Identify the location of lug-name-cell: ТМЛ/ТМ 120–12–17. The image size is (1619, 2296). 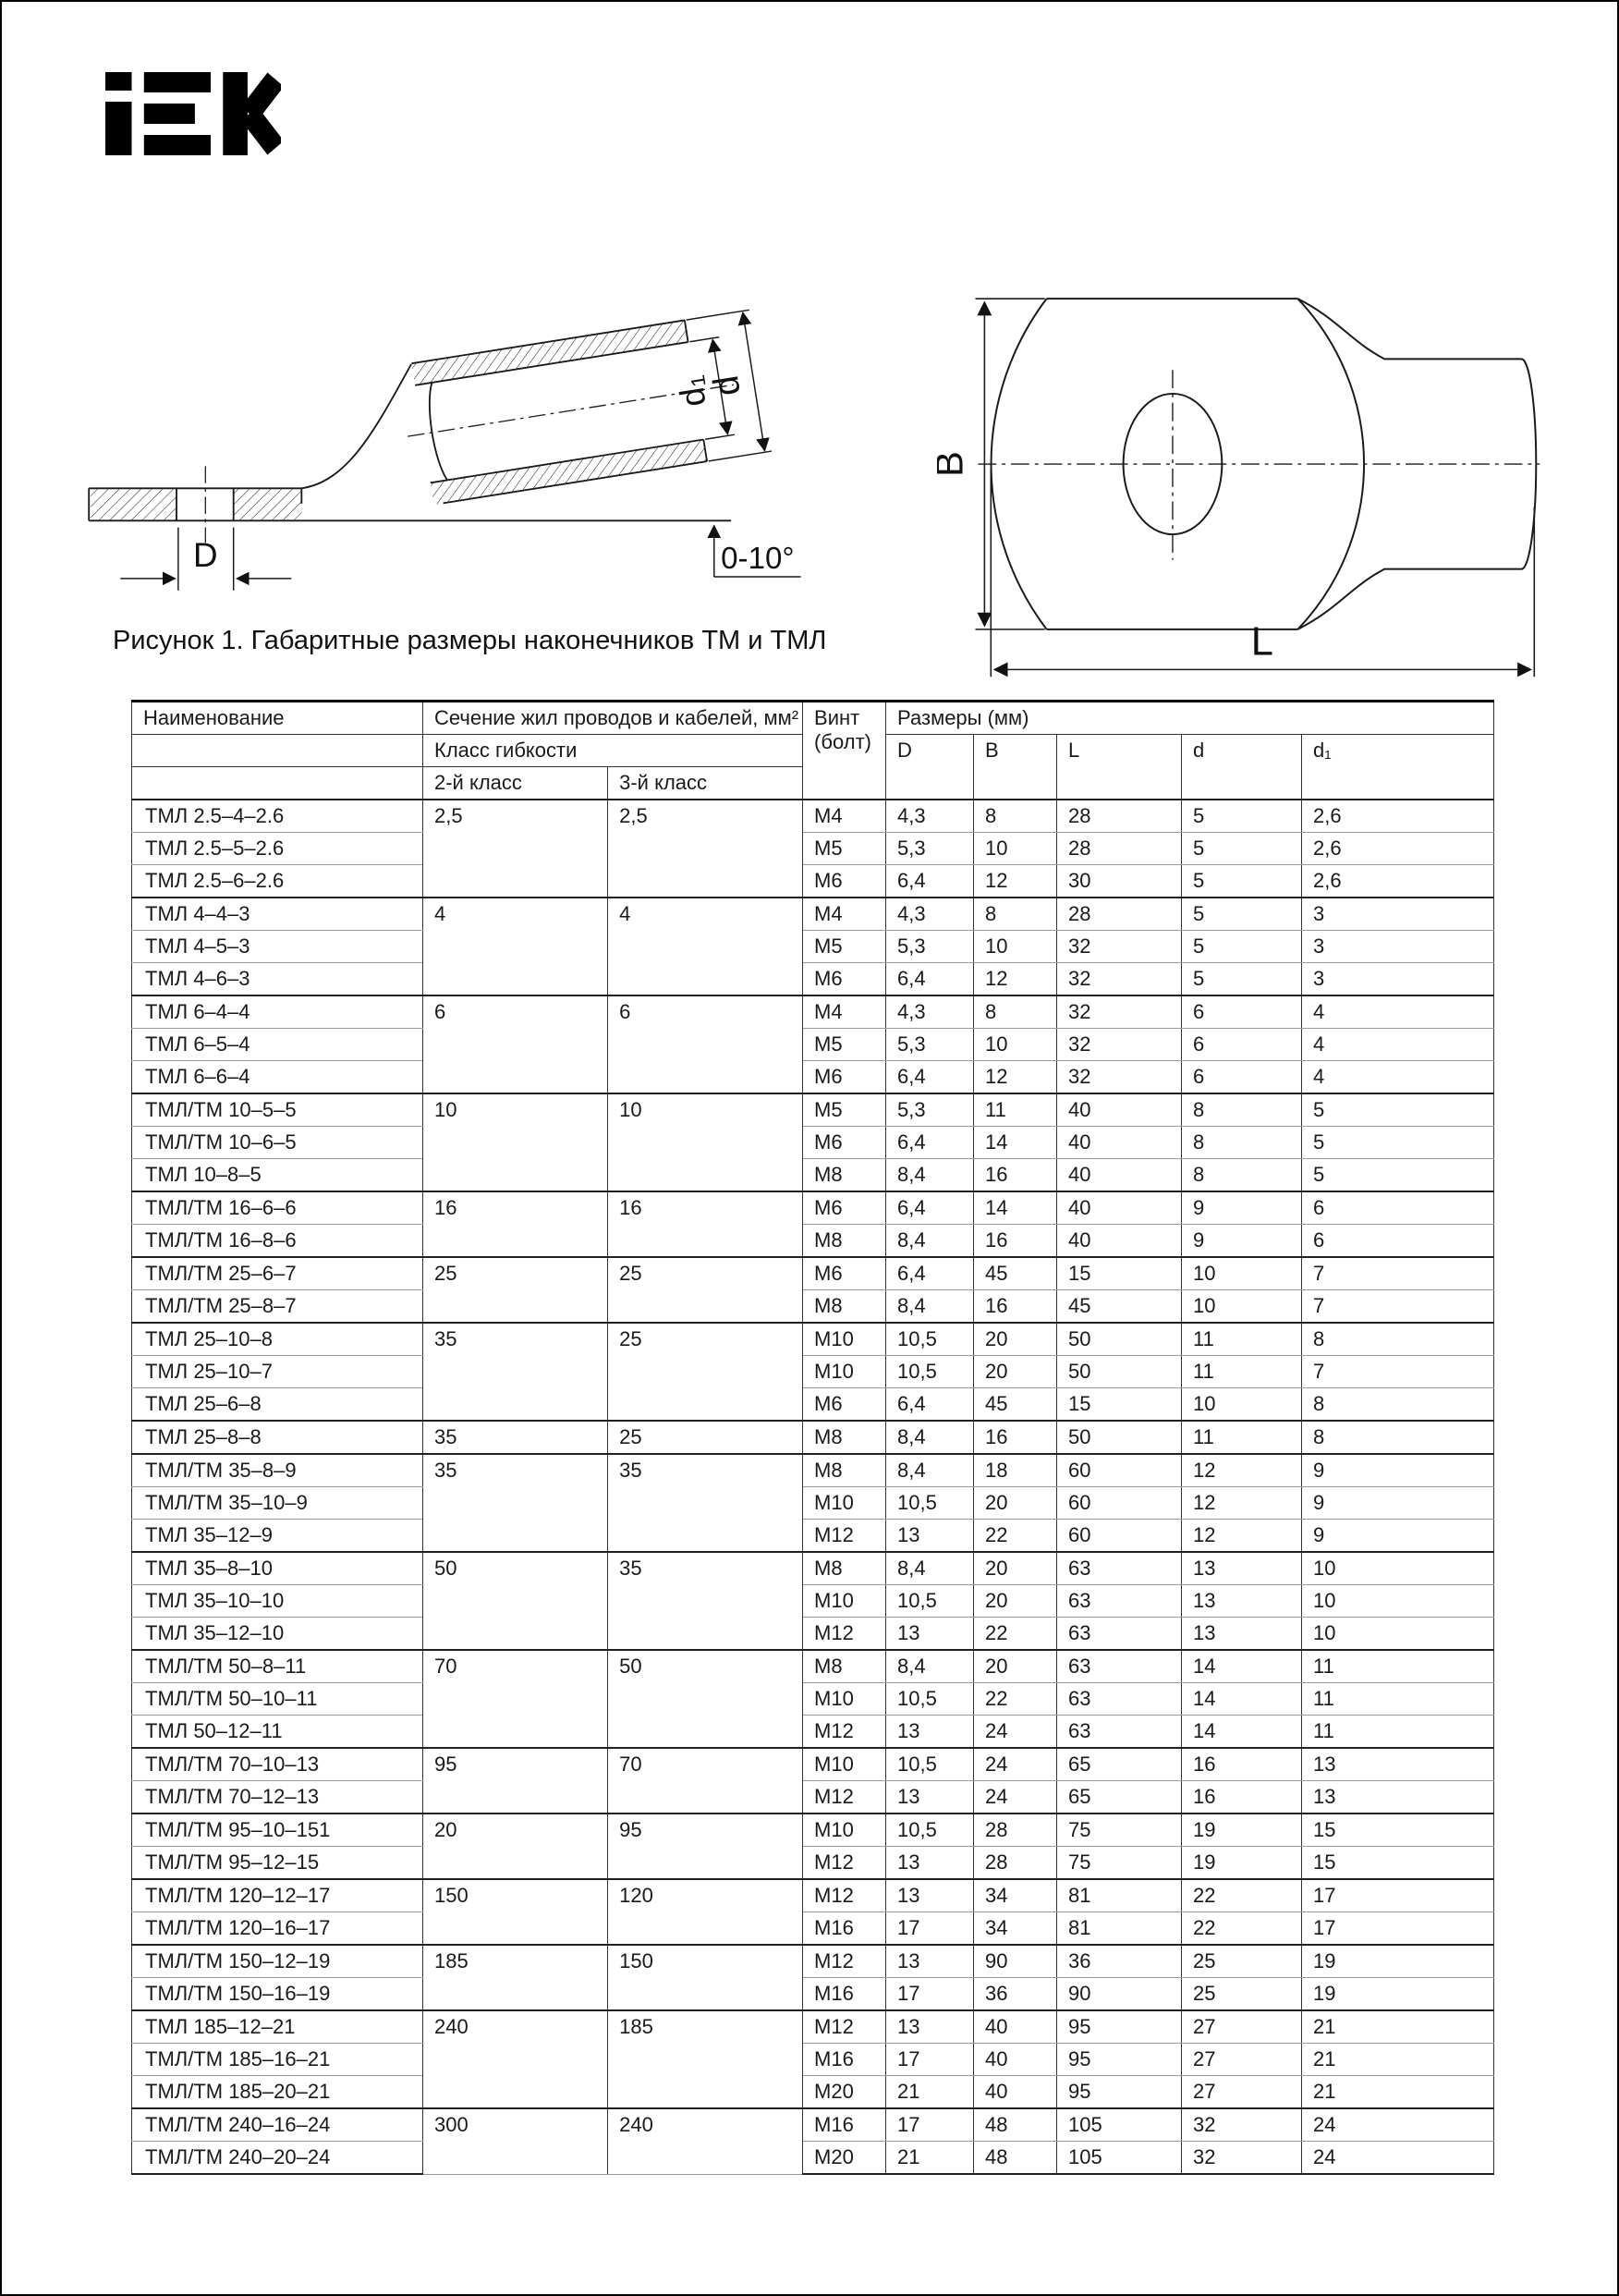
(277, 1895).